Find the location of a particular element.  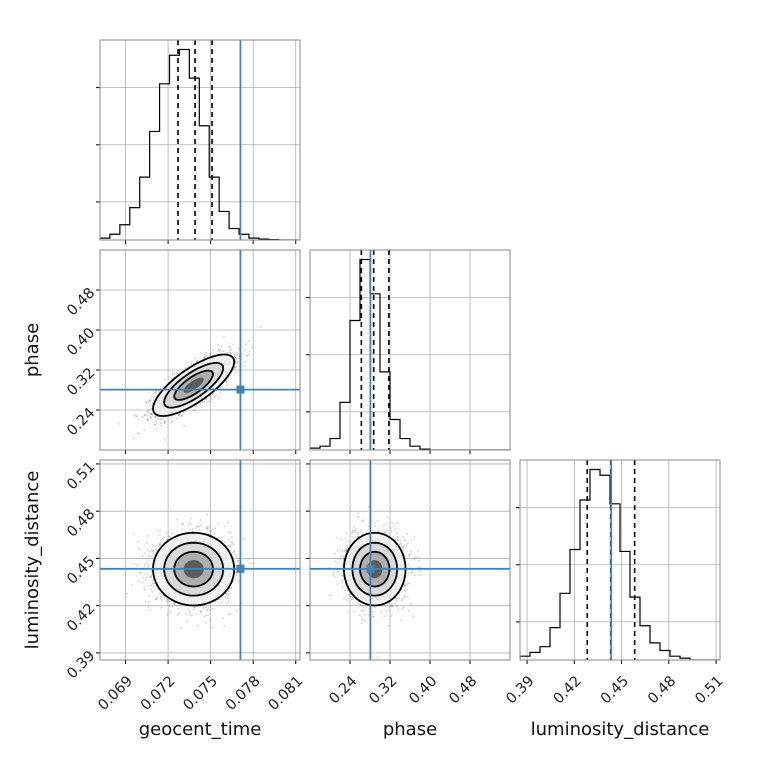

y-tick-label: 0.24 is located at coordinates (81, 422).